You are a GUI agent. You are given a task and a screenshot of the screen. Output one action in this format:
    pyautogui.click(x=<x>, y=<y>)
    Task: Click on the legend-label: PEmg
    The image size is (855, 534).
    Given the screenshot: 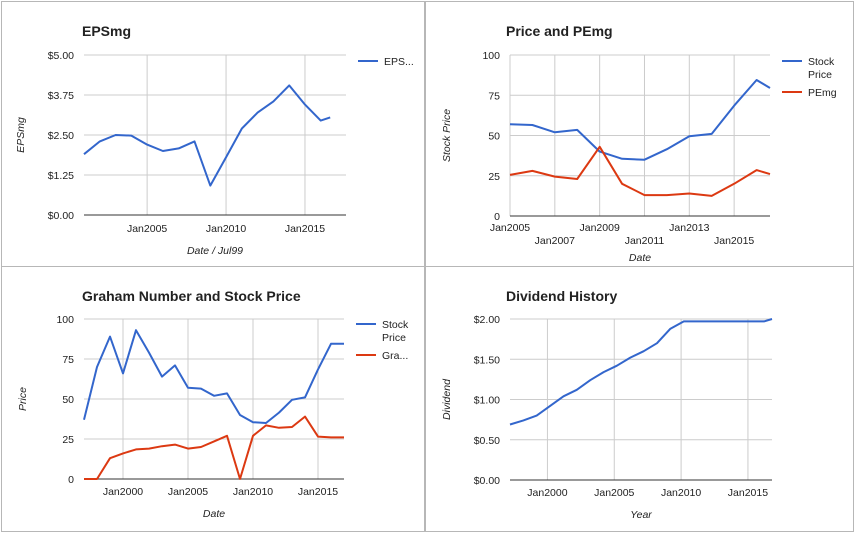 What is the action you would take?
    pyautogui.click(x=822, y=93)
    